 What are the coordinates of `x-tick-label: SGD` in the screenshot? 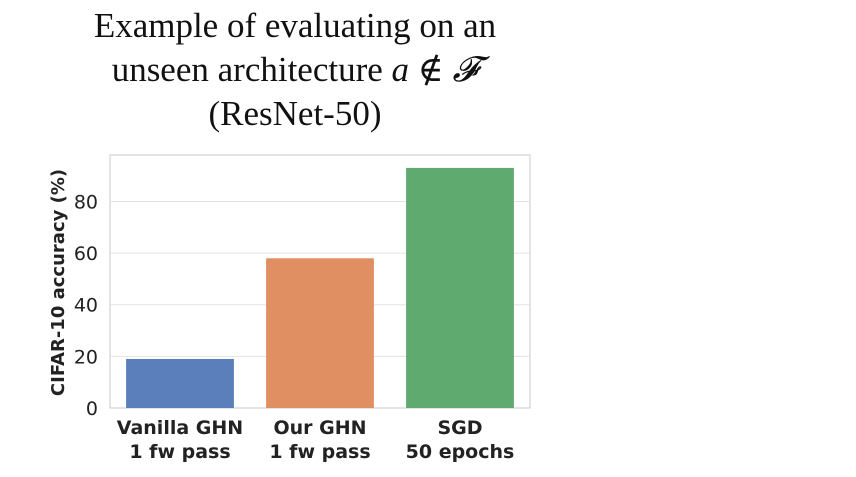 It's located at (459, 428).